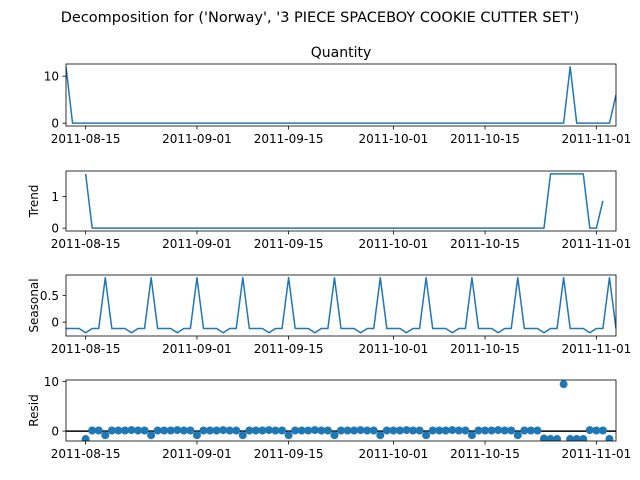  What do you see at coordinates (49, 296) in the screenshot?
I see `y-tick-label: 0.5` at bounding box center [49, 296].